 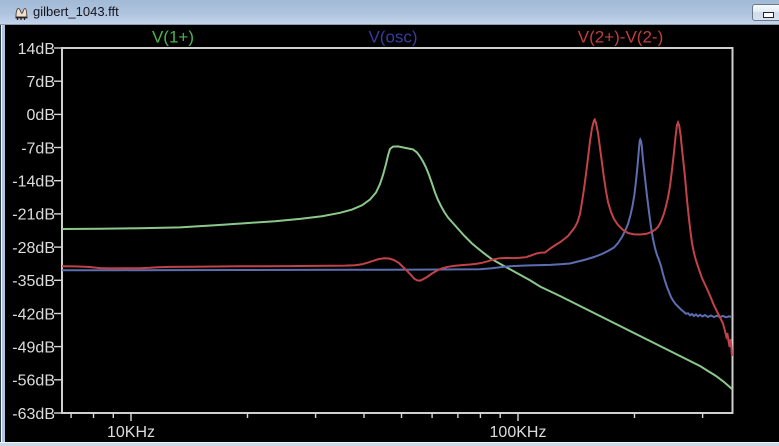 I want to click on svg-text: -21dB, so click(x=33, y=215).